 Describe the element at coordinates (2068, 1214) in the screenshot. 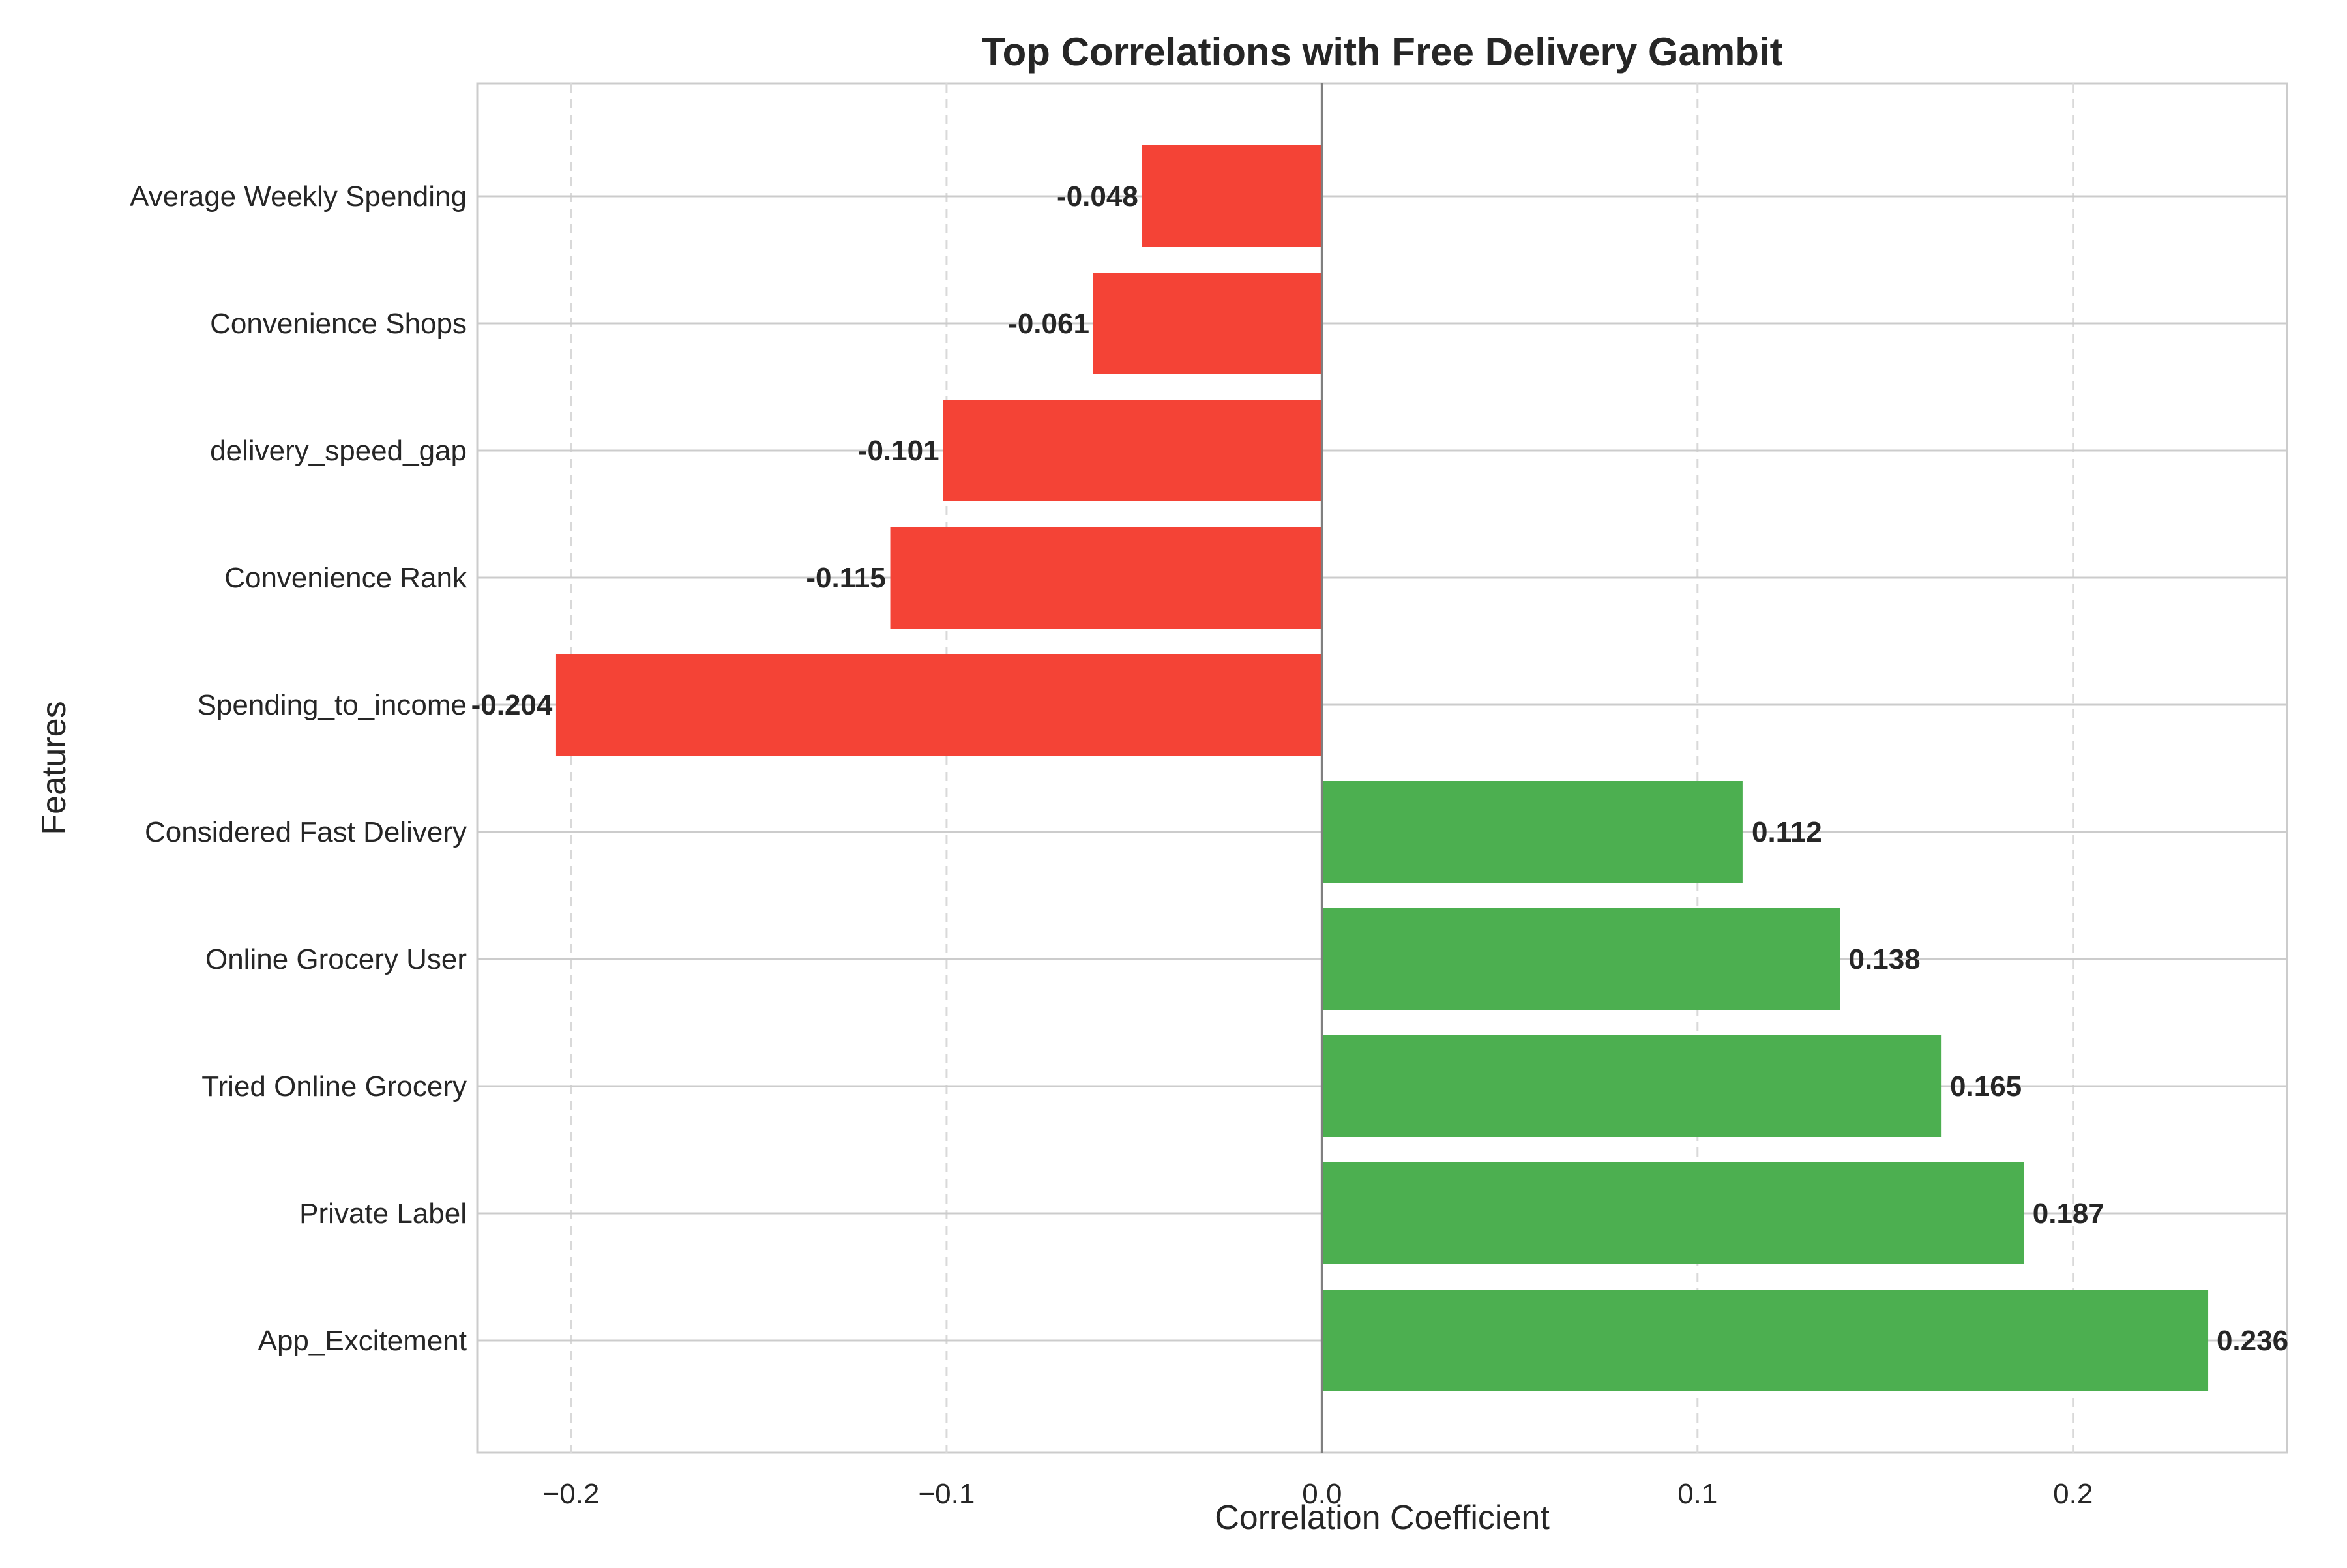

I see `bar-value-label: 0.187` at that location.